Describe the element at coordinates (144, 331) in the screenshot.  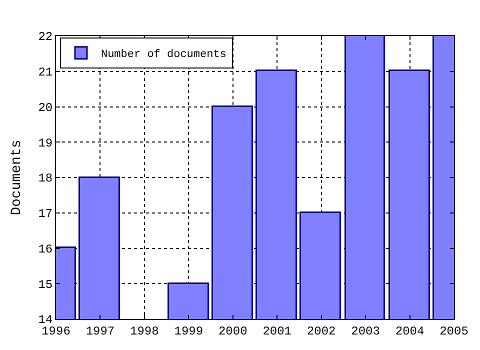
I see `x-tick-label: 1998` at that location.